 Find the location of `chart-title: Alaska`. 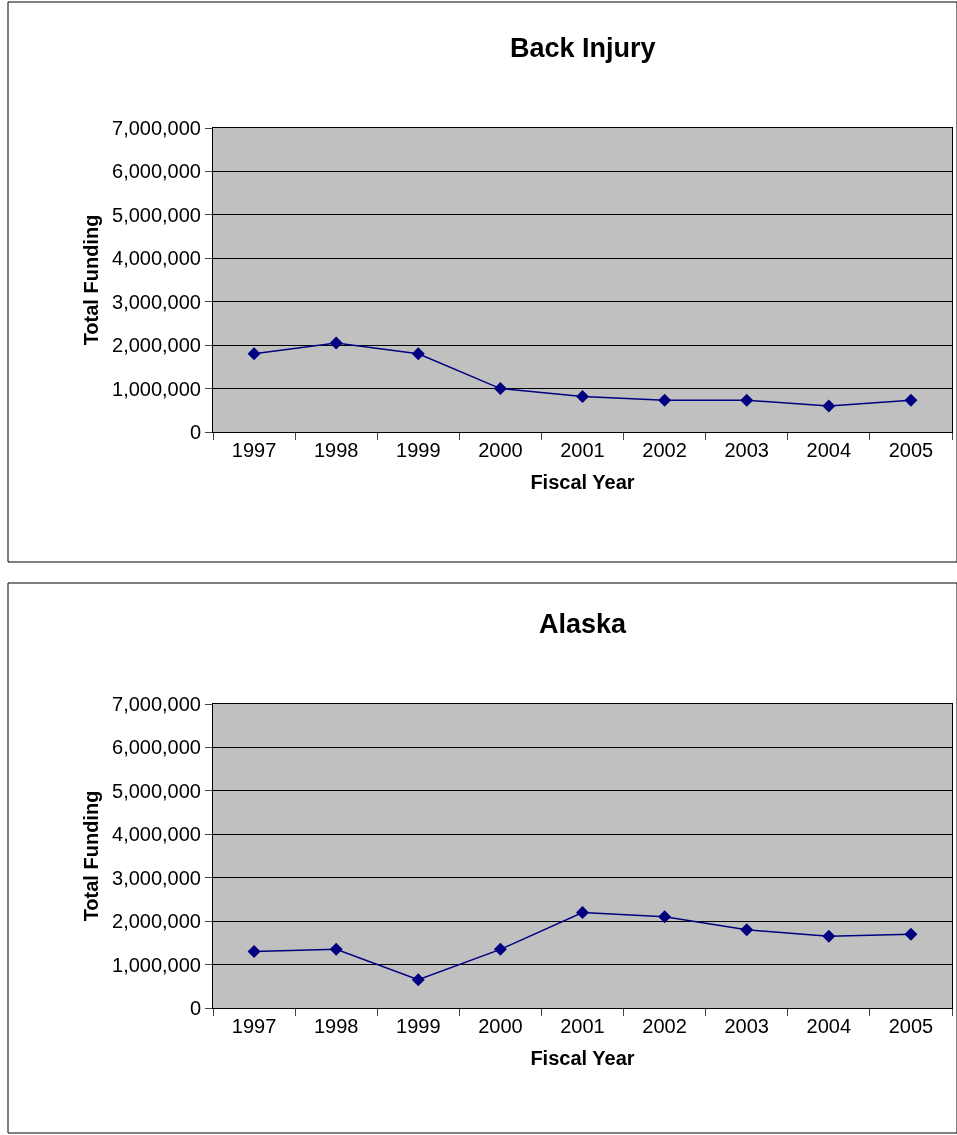

chart-title: Alaska is located at coordinates (583, 624).